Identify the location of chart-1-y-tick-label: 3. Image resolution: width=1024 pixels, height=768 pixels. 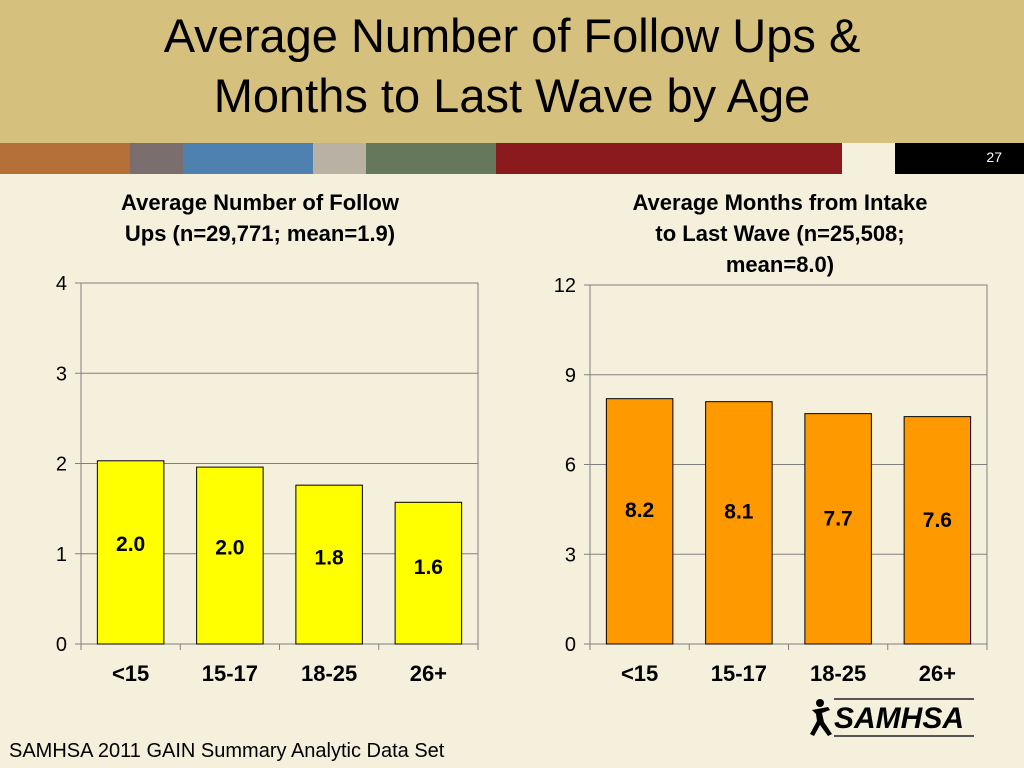
(61, 374).